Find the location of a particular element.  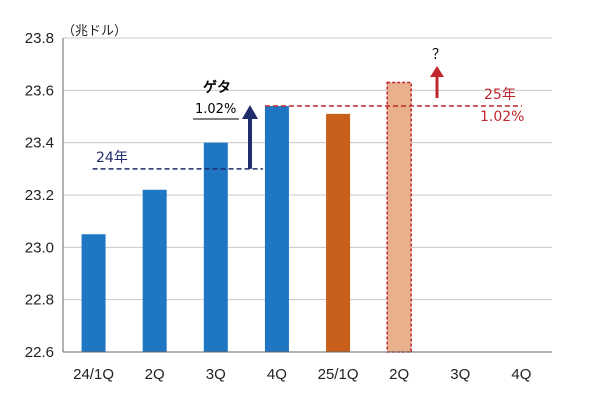

y-tick-label: 22.8 is located at coordinates (39, 300).